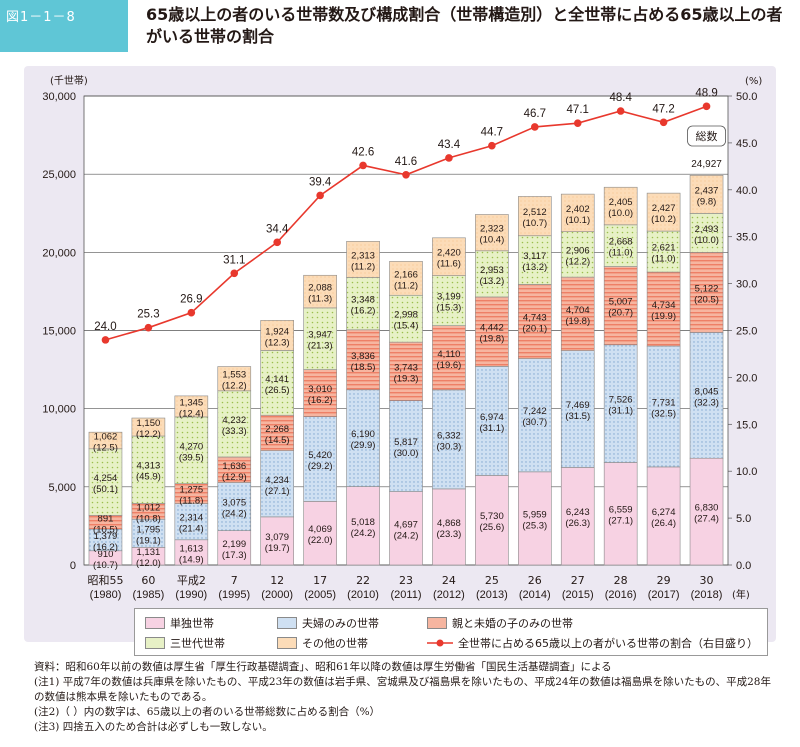 This screenshot has width=800, height=747. Describe the element at coordinates (287, 623) in the screenshot. I see `legend-swatch-couple` at that location.